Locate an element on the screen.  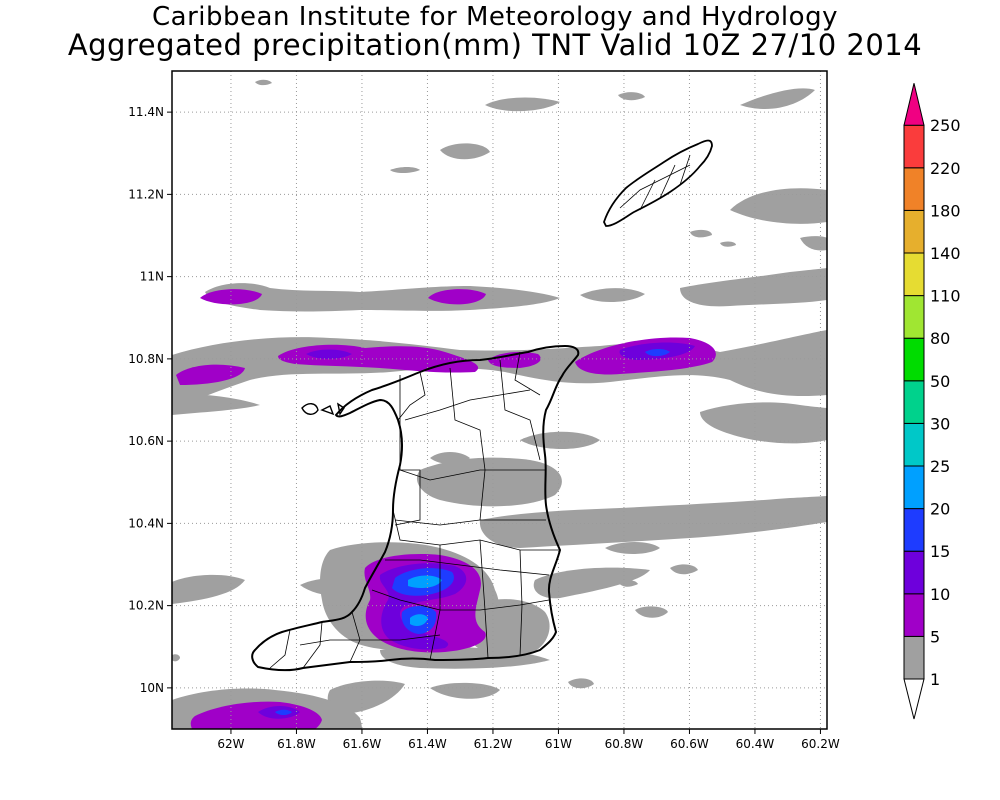
tobago-coastline is located at coordinates (658, 183).